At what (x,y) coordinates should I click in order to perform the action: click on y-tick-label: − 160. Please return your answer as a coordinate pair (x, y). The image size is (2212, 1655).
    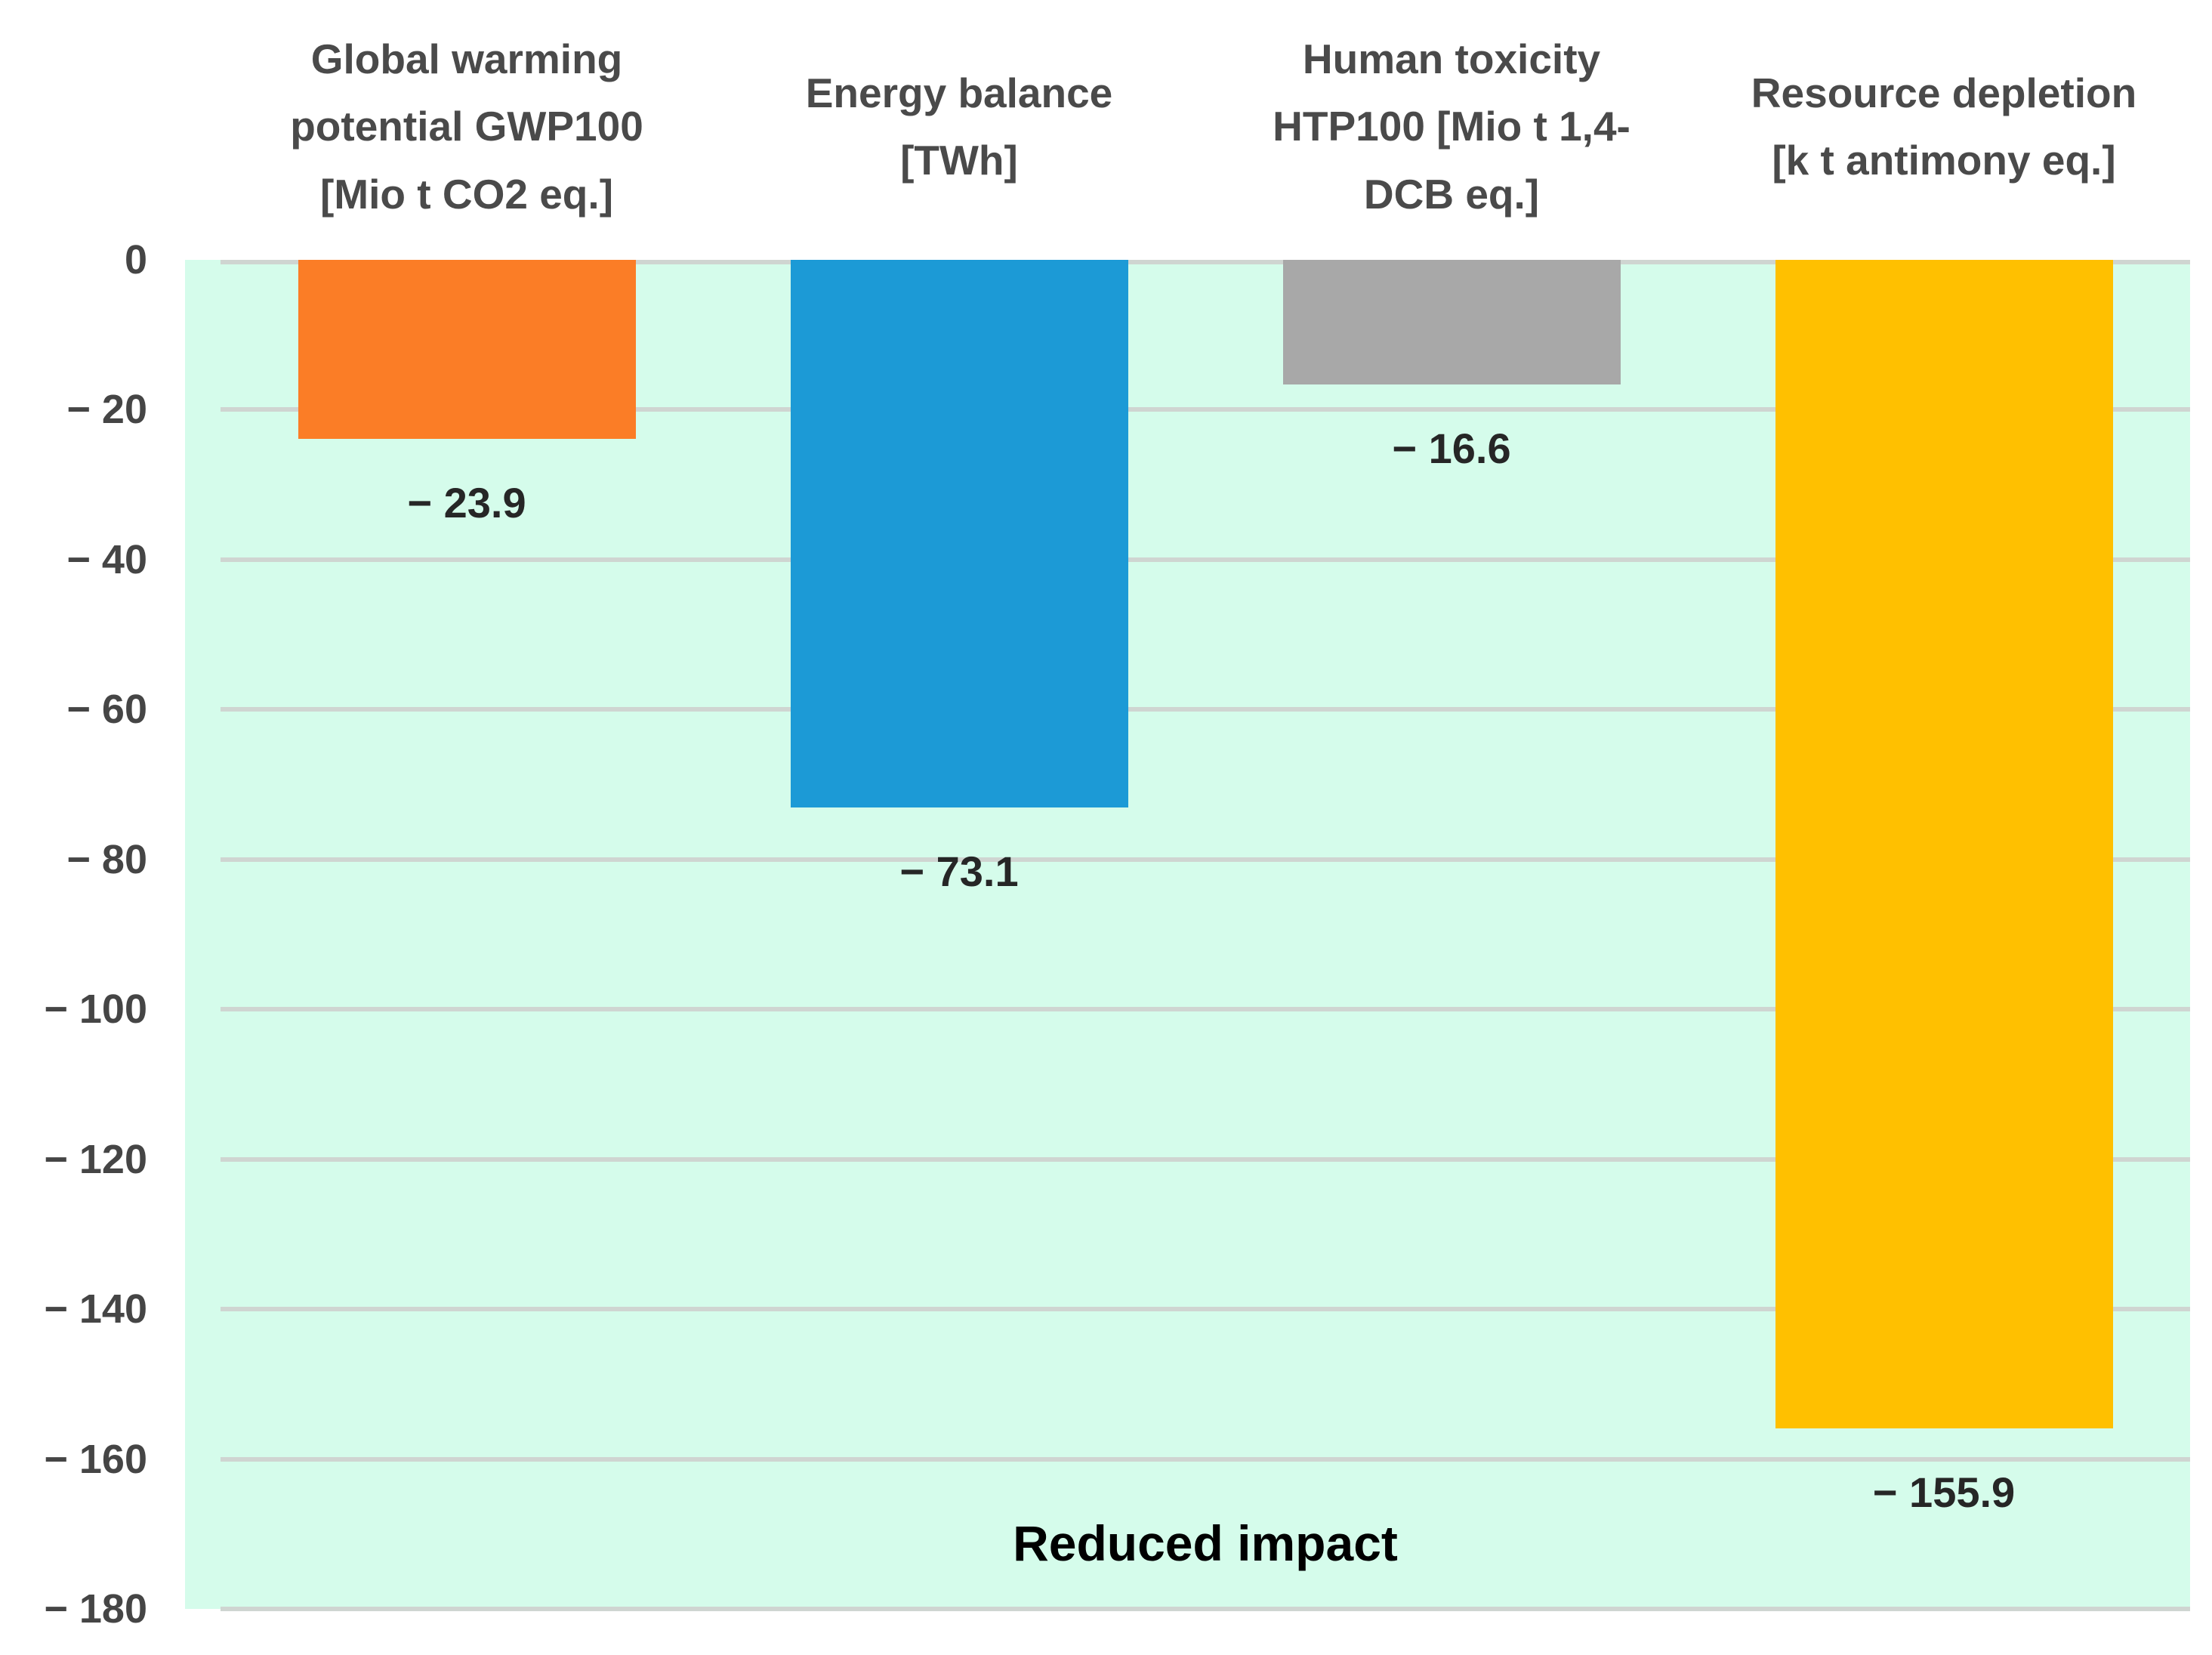
    Looking at the image, I should click on (95, 1459).